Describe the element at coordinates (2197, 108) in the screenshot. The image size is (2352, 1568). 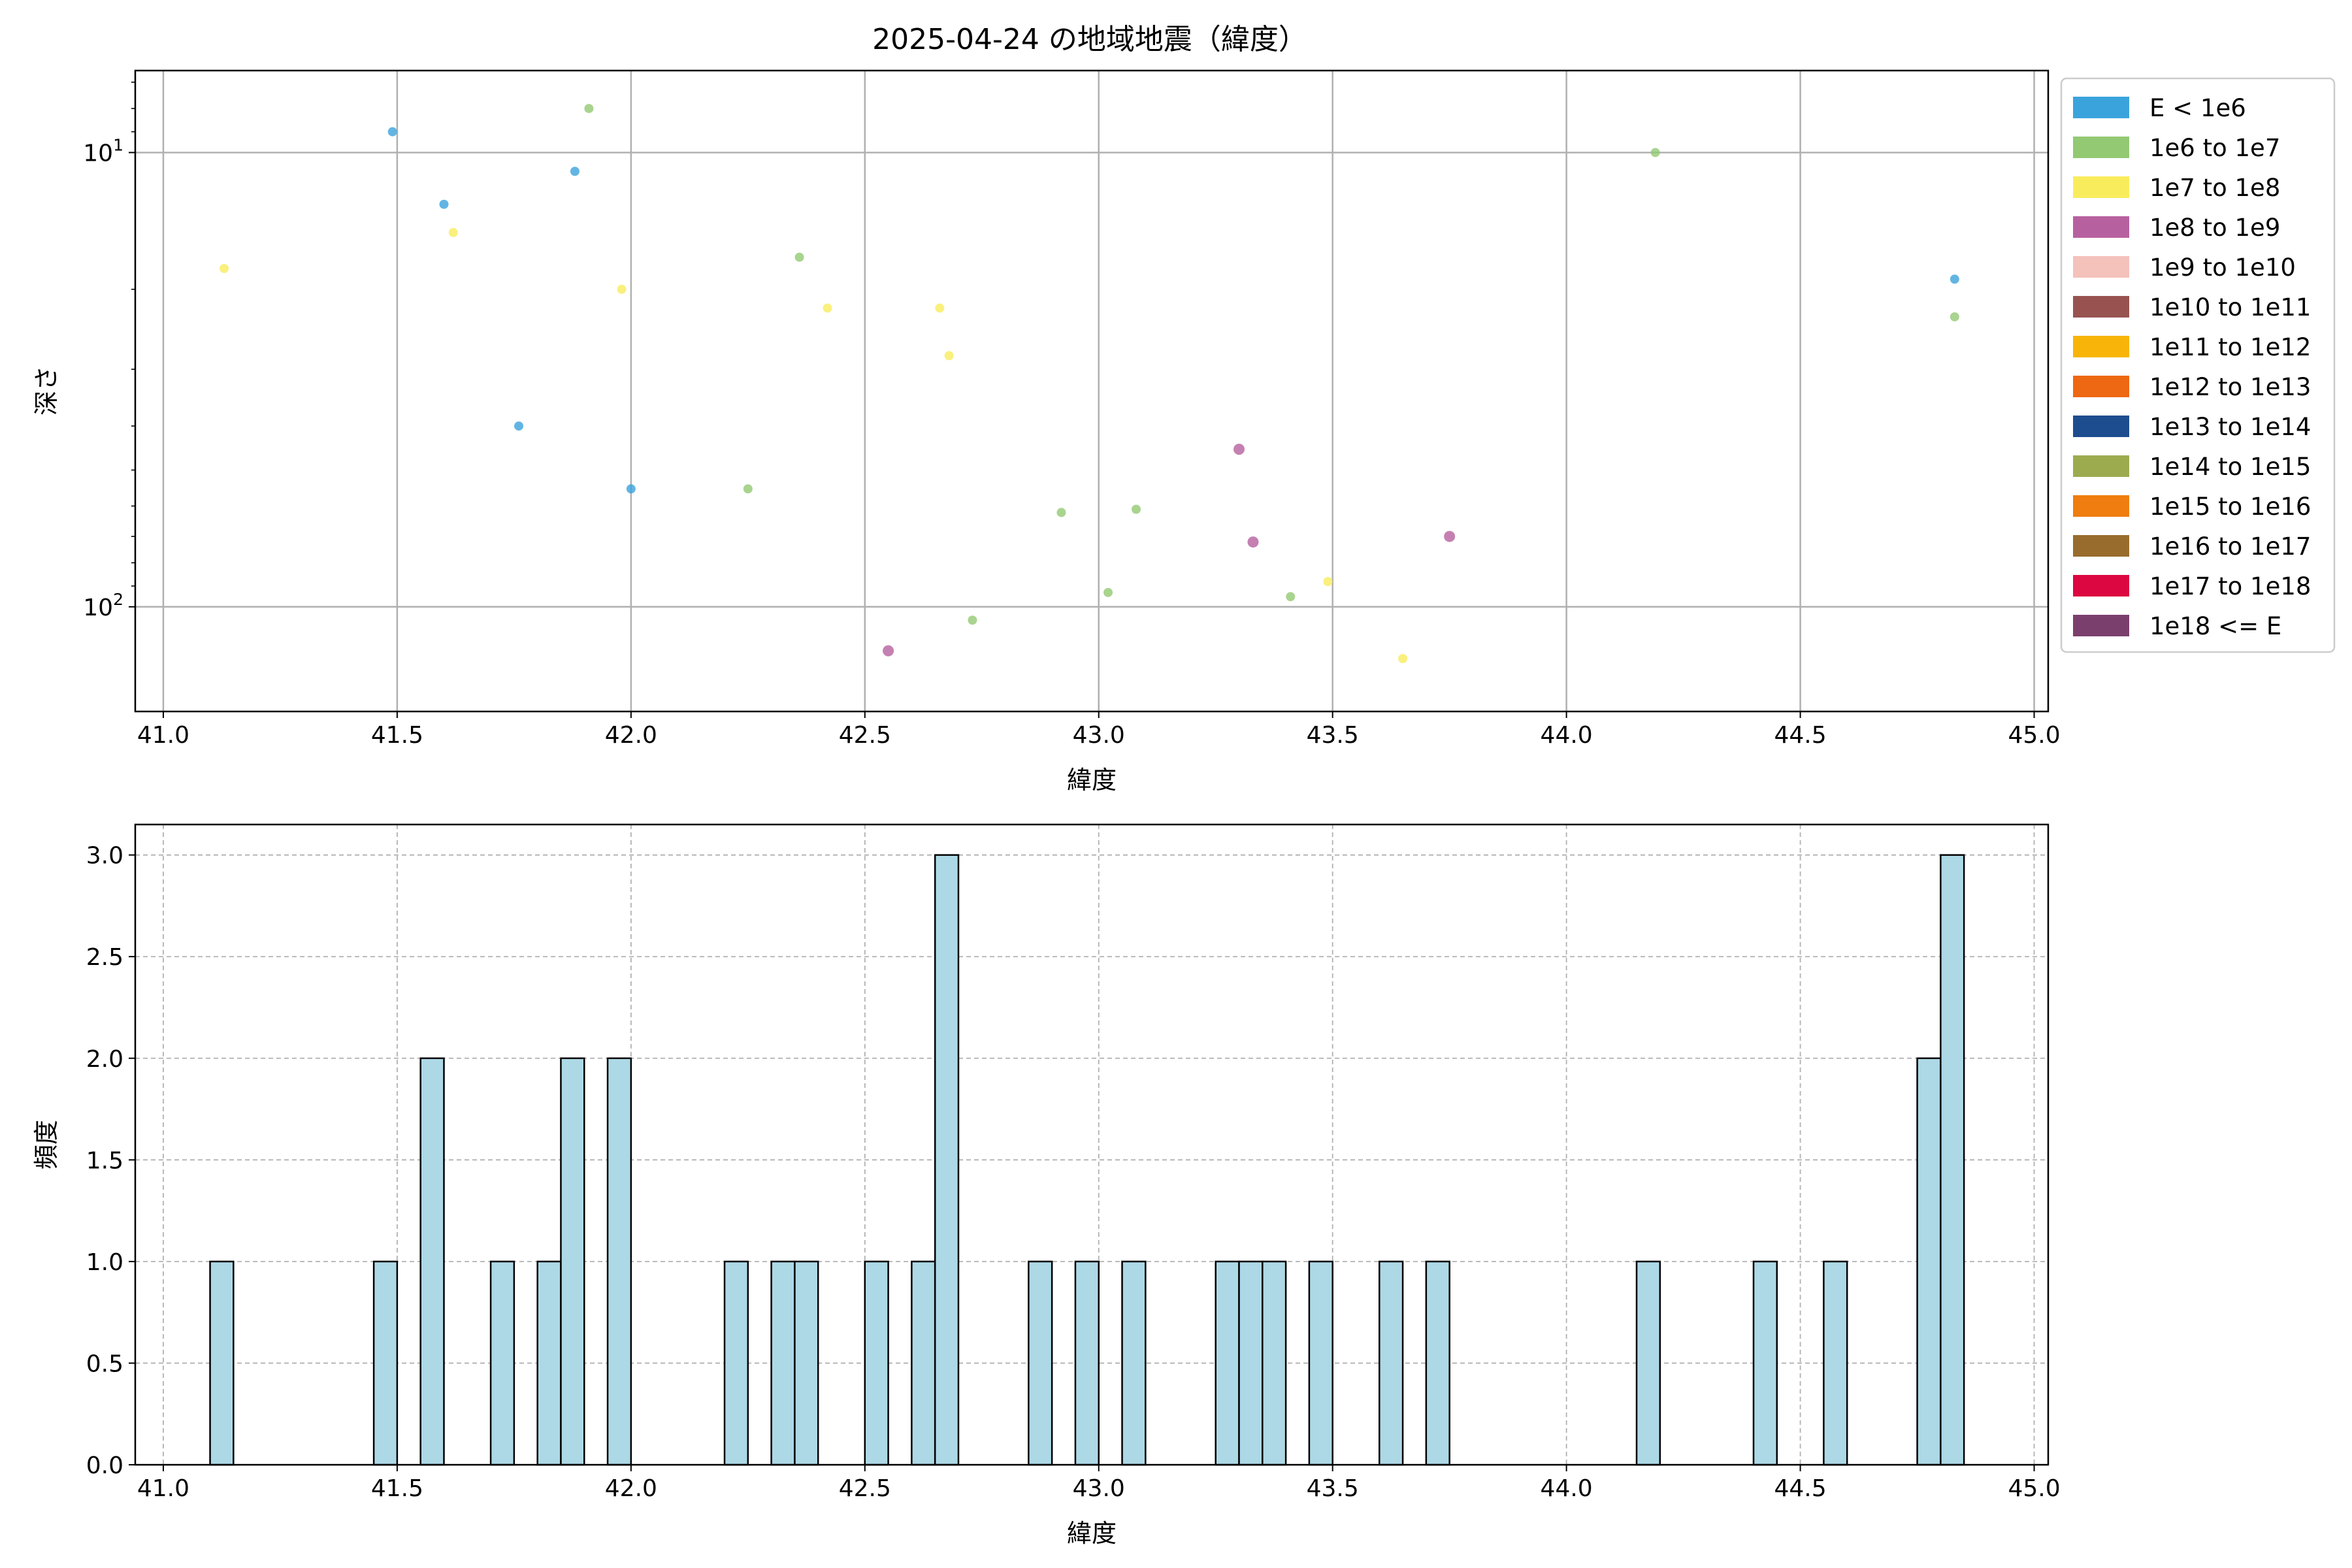
I see `legend-label: E < 1e6` at that location.